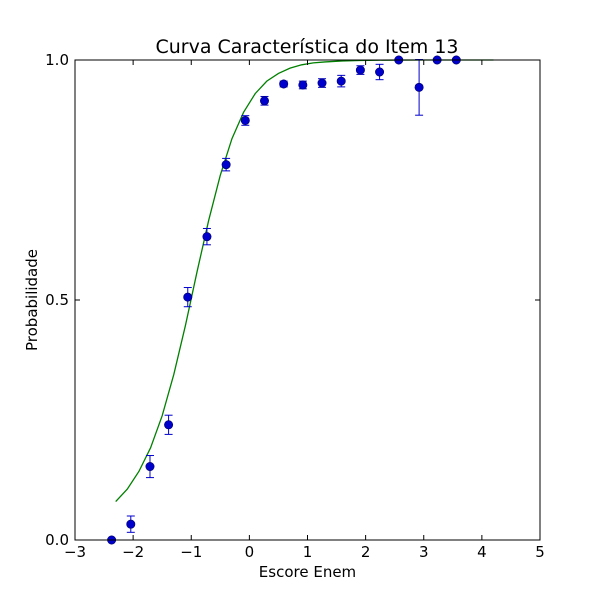 This screenshot has width=600, height=600. What do you see at coordinates (540, 552) in the screenshot?
I see `x-tick-label: 5` at bounding box center [540, 552].